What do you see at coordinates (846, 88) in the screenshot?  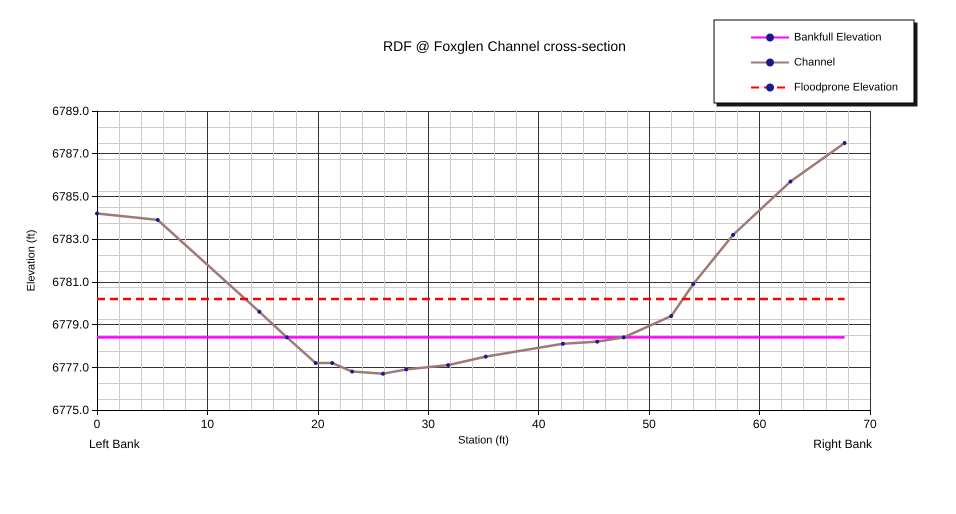 I see `legend-label: Floodprone Elevation` at bounding box center [846, 88].